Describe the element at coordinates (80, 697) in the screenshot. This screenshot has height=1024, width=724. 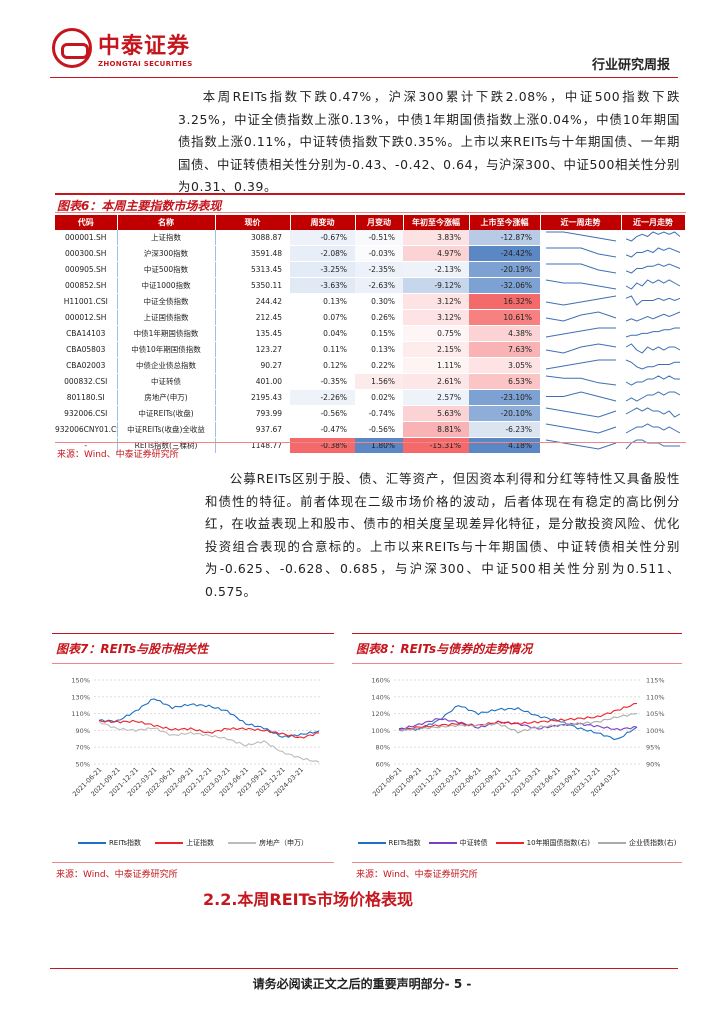
I see `y-tick-label: 130%` at that location.